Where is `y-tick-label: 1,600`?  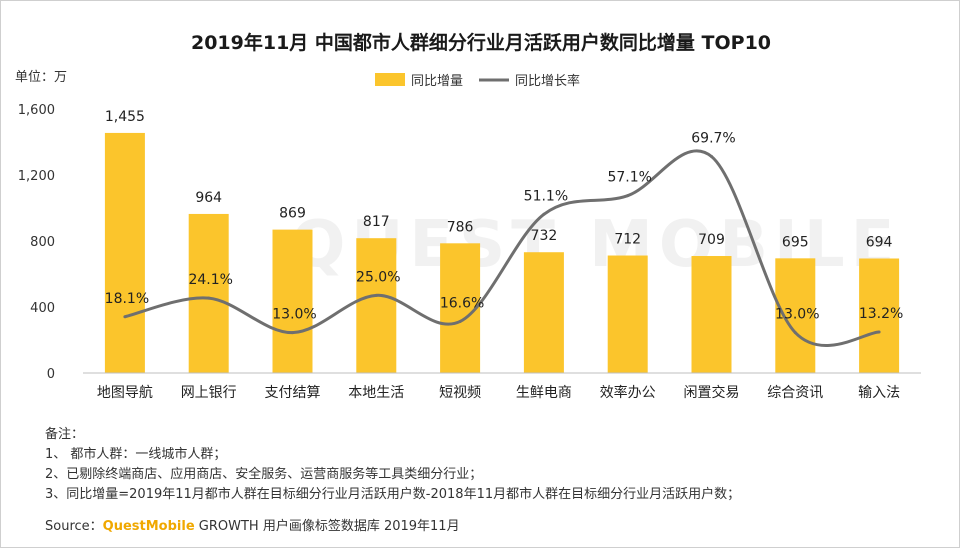
y-tick-label: 1,600 is located at coordinates (36, 110).